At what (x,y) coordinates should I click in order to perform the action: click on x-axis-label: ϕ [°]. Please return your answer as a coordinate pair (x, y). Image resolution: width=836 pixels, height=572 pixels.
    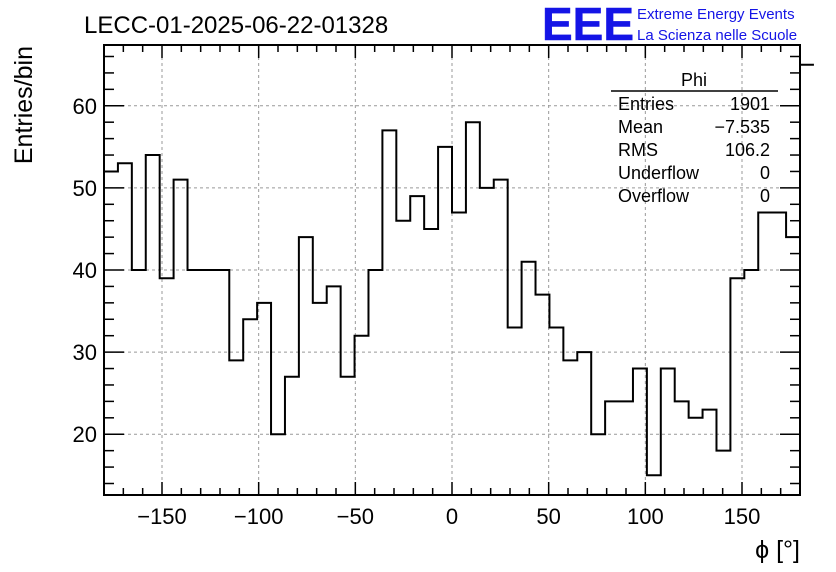
    Looking at the image, I should click on (777, 550).